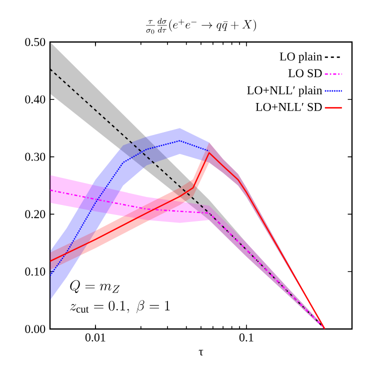 The height and width of the screenshot is (374, 374). I want to click on x-tick-label: 0.1, so click(246, 337).